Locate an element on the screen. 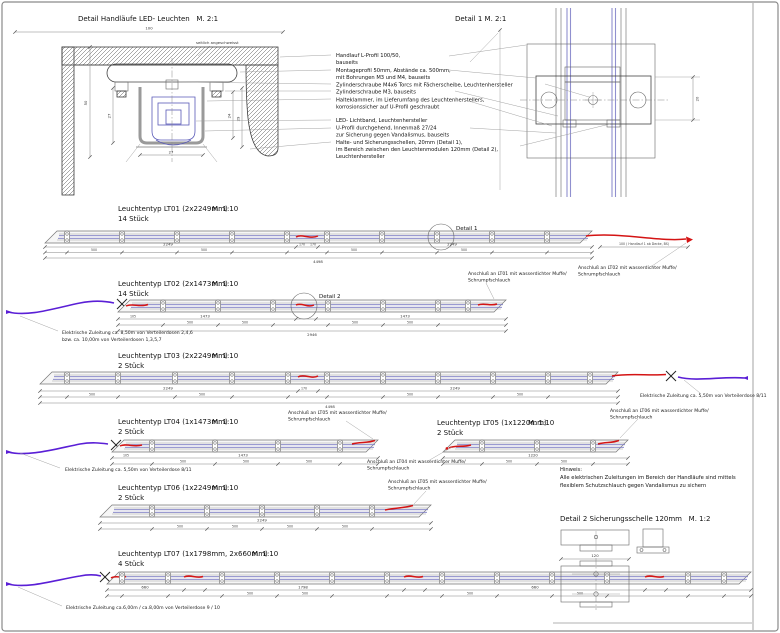 The width and height of the screenshot is (780, 633). dim-total: 4498 is located at coordinates (318, 261).